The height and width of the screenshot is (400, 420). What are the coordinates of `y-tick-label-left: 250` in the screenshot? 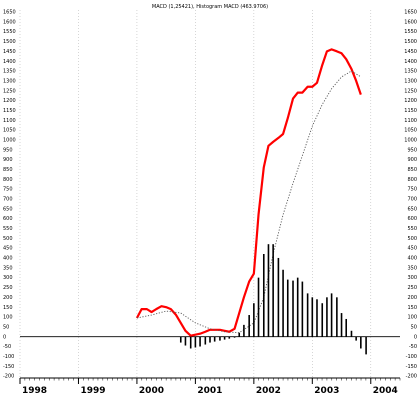 It's located at (8, 288).